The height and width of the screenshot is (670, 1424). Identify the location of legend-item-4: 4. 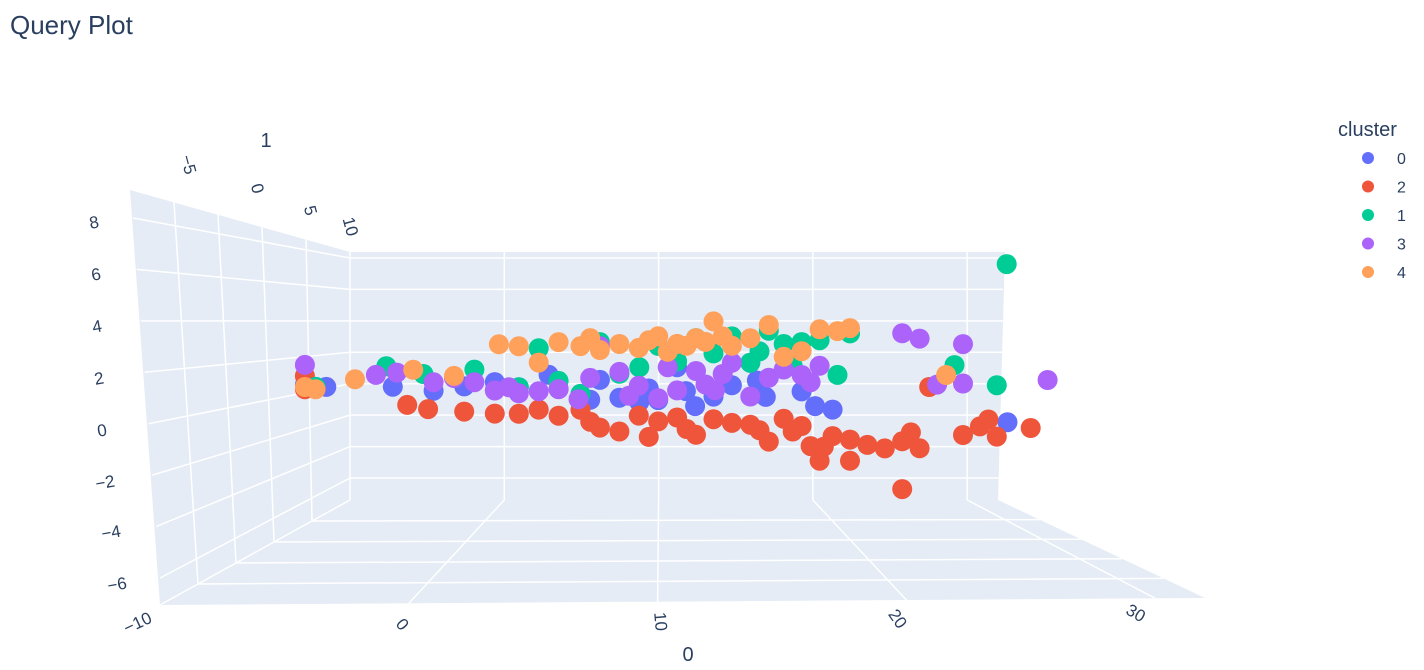
(1384, 273).